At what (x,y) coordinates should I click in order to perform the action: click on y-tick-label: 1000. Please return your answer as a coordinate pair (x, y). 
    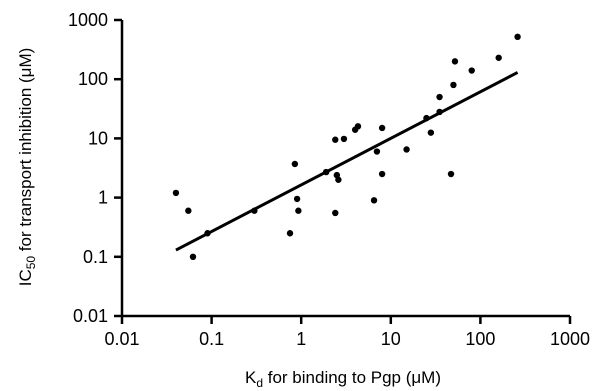
    Looking at the image, I should click on (88, 20).